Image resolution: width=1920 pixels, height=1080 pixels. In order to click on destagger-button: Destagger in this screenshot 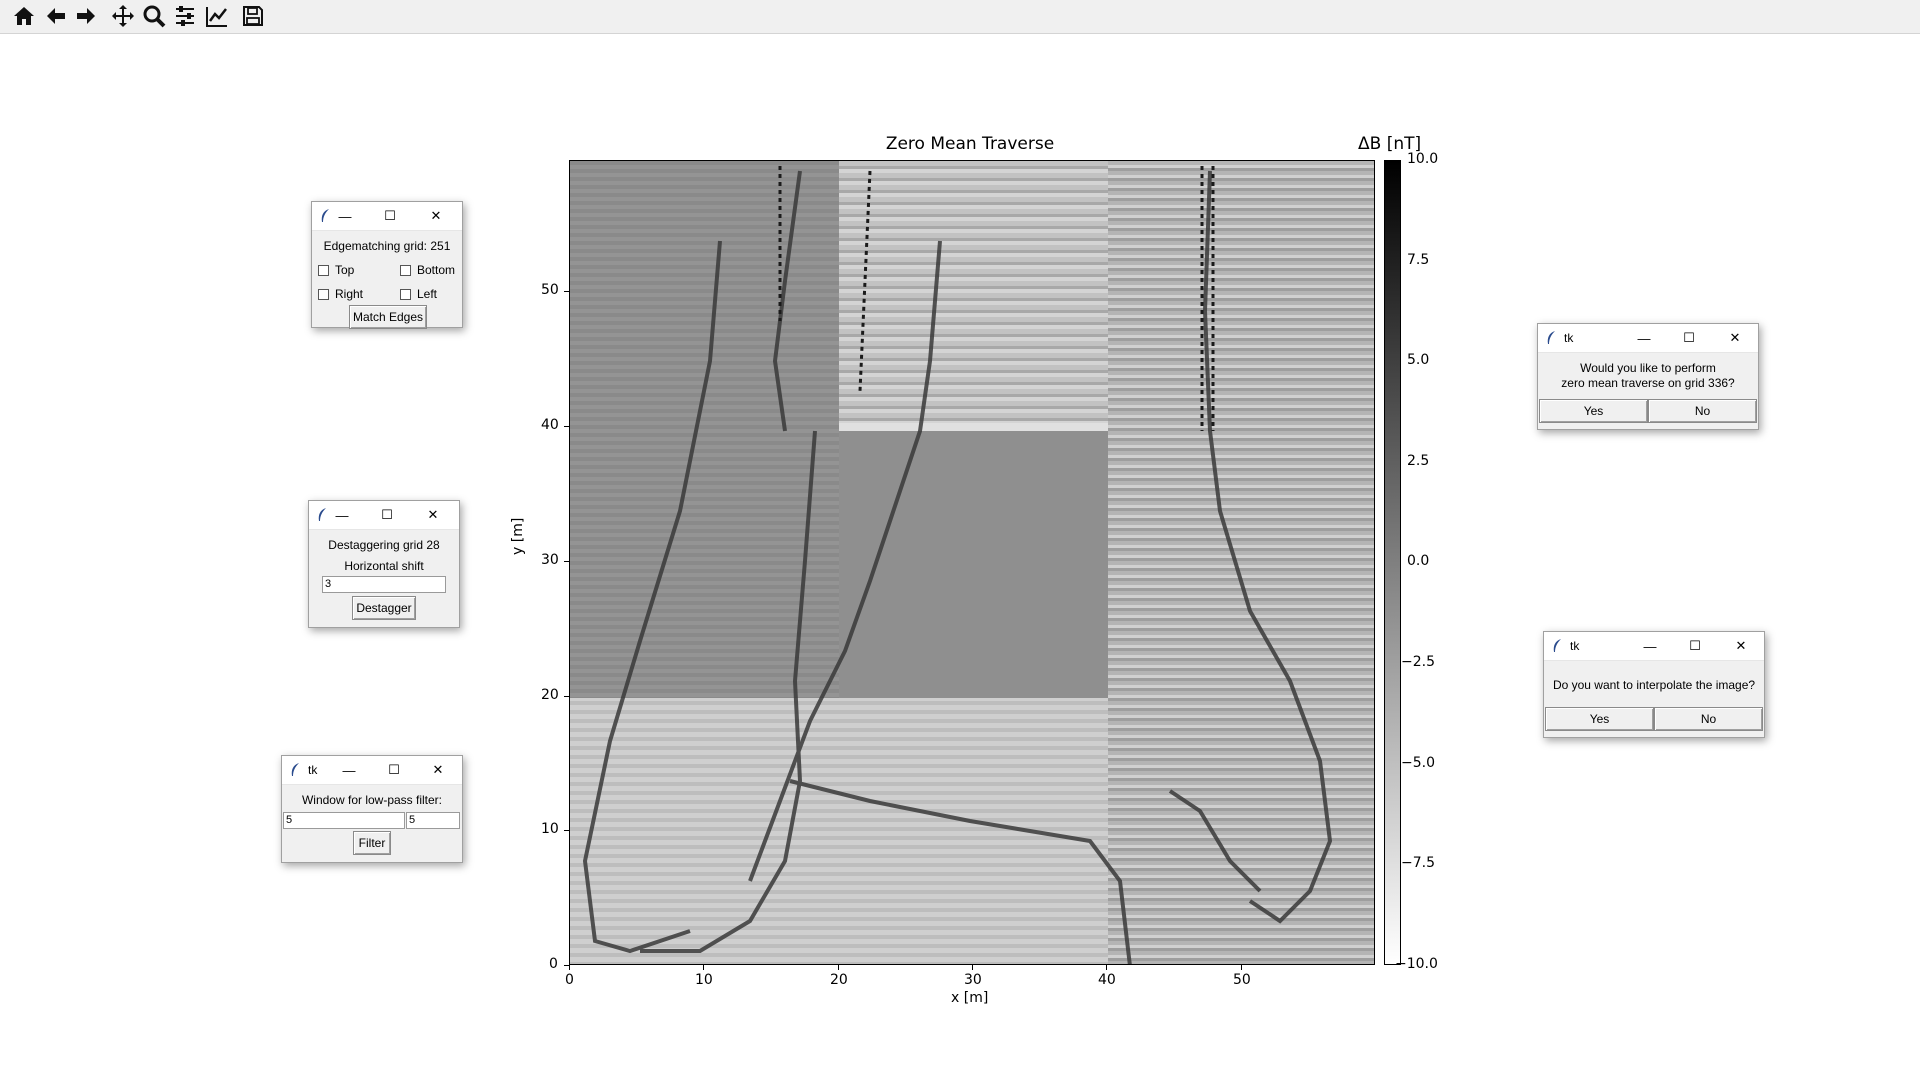, I will do `click(384, 608)`.